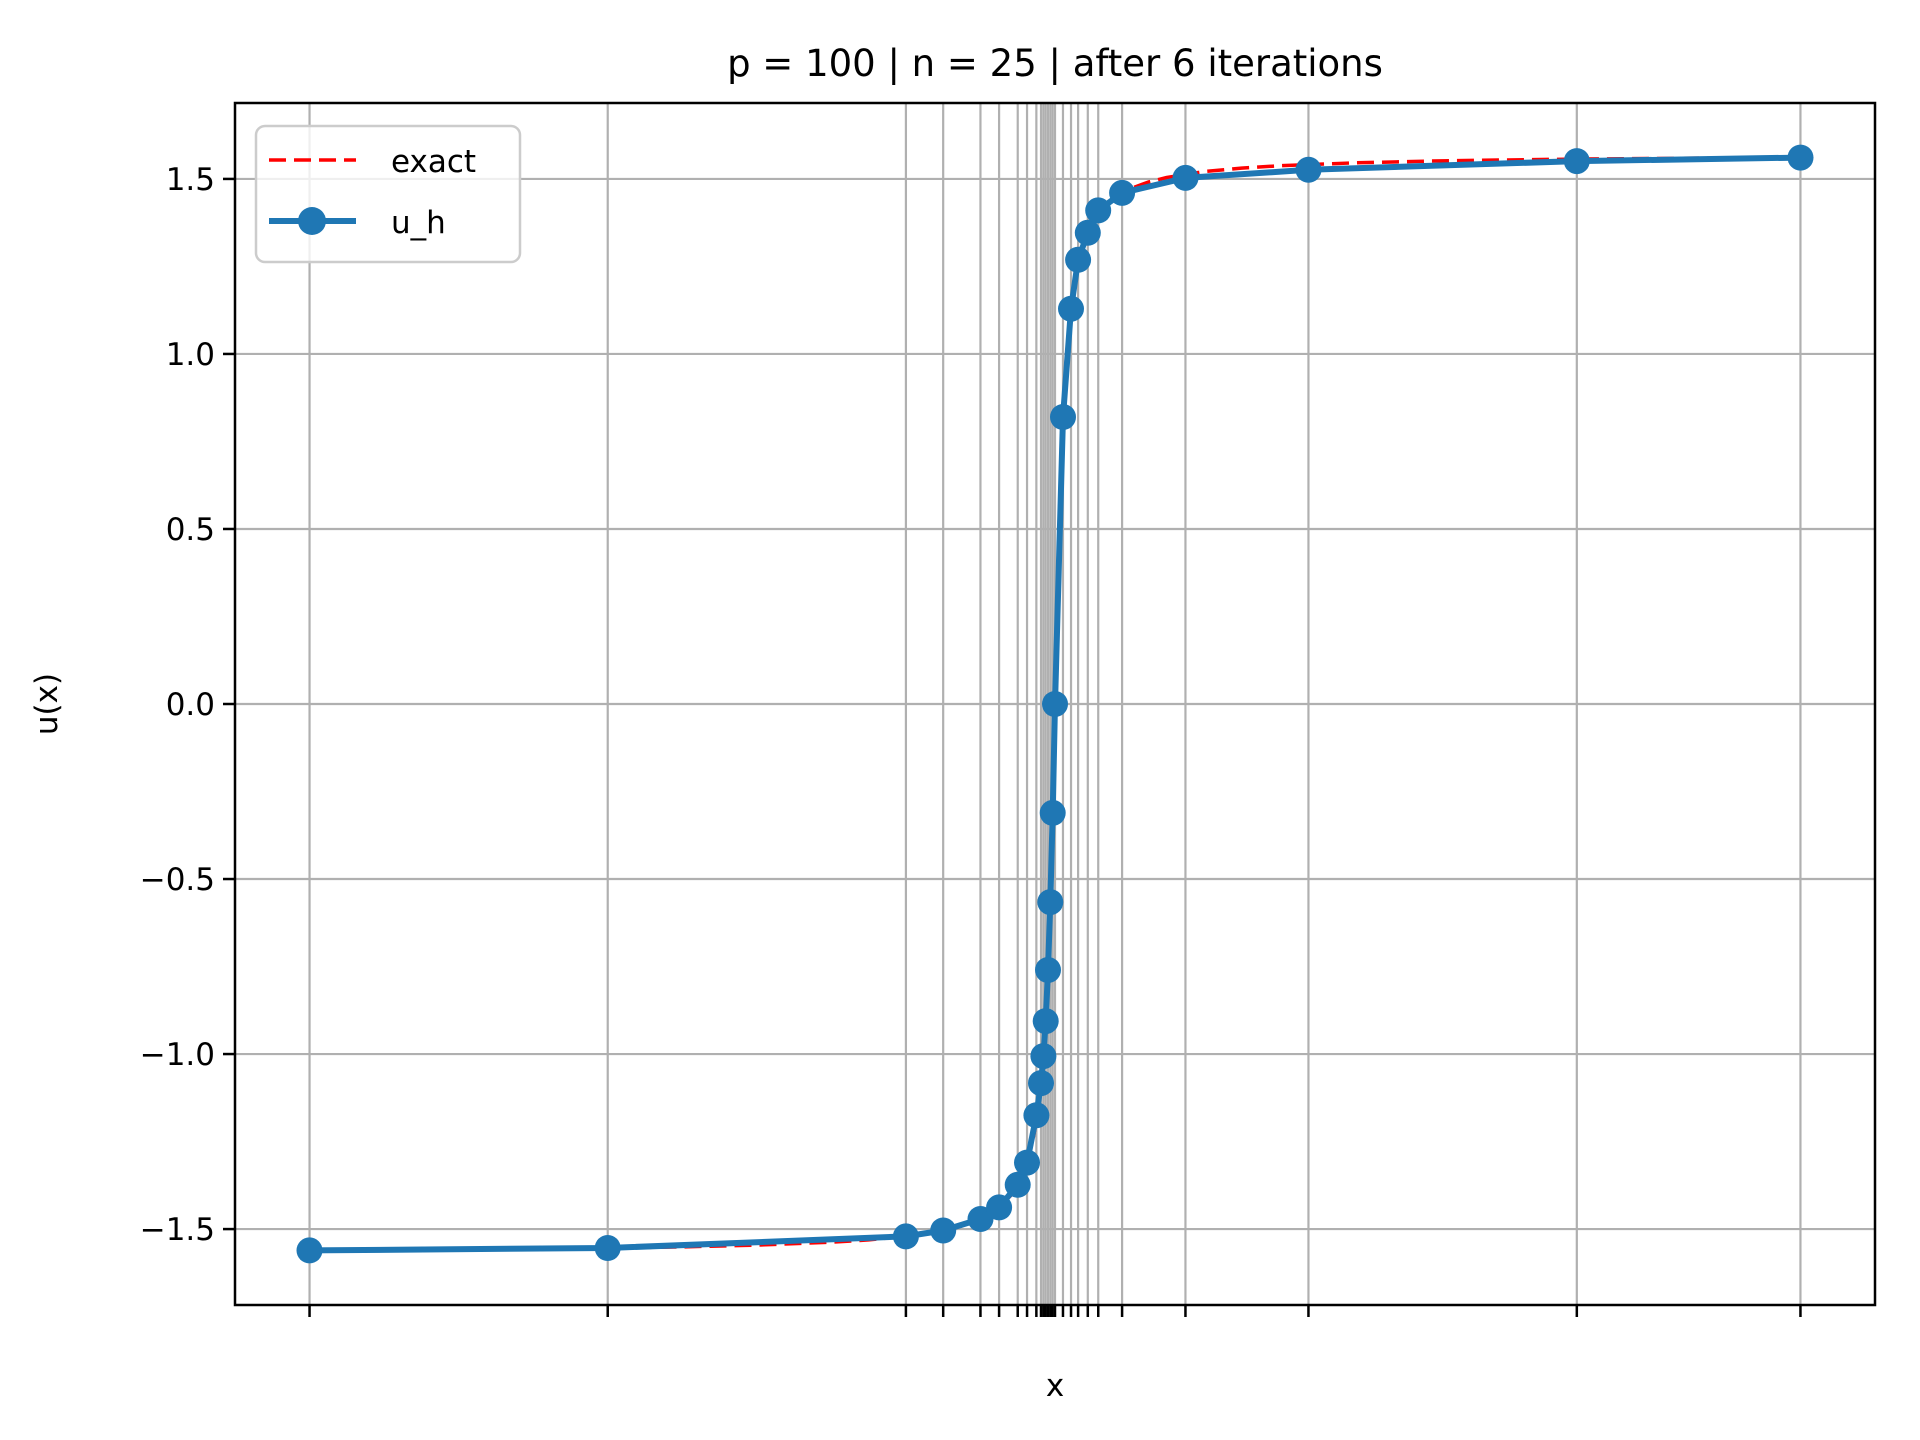 This screenshot has height=1440, width=1920. What do you see at coordinates (1055, 63) in the screenshot?
I see `chart-title: p = 100 | n = 25 | after 6 iterations` at bounding box center [1055, 63].